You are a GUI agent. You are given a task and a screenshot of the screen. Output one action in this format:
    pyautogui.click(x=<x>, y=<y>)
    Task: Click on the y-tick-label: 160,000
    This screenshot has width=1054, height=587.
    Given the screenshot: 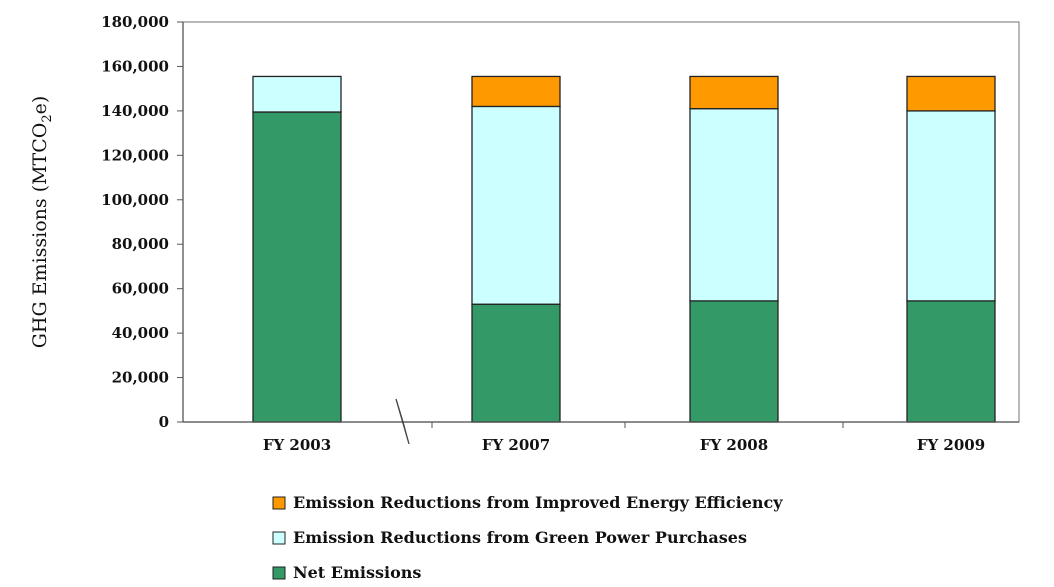 What is the action you would take?
    pyautogui.click(x=135, y=66)
    